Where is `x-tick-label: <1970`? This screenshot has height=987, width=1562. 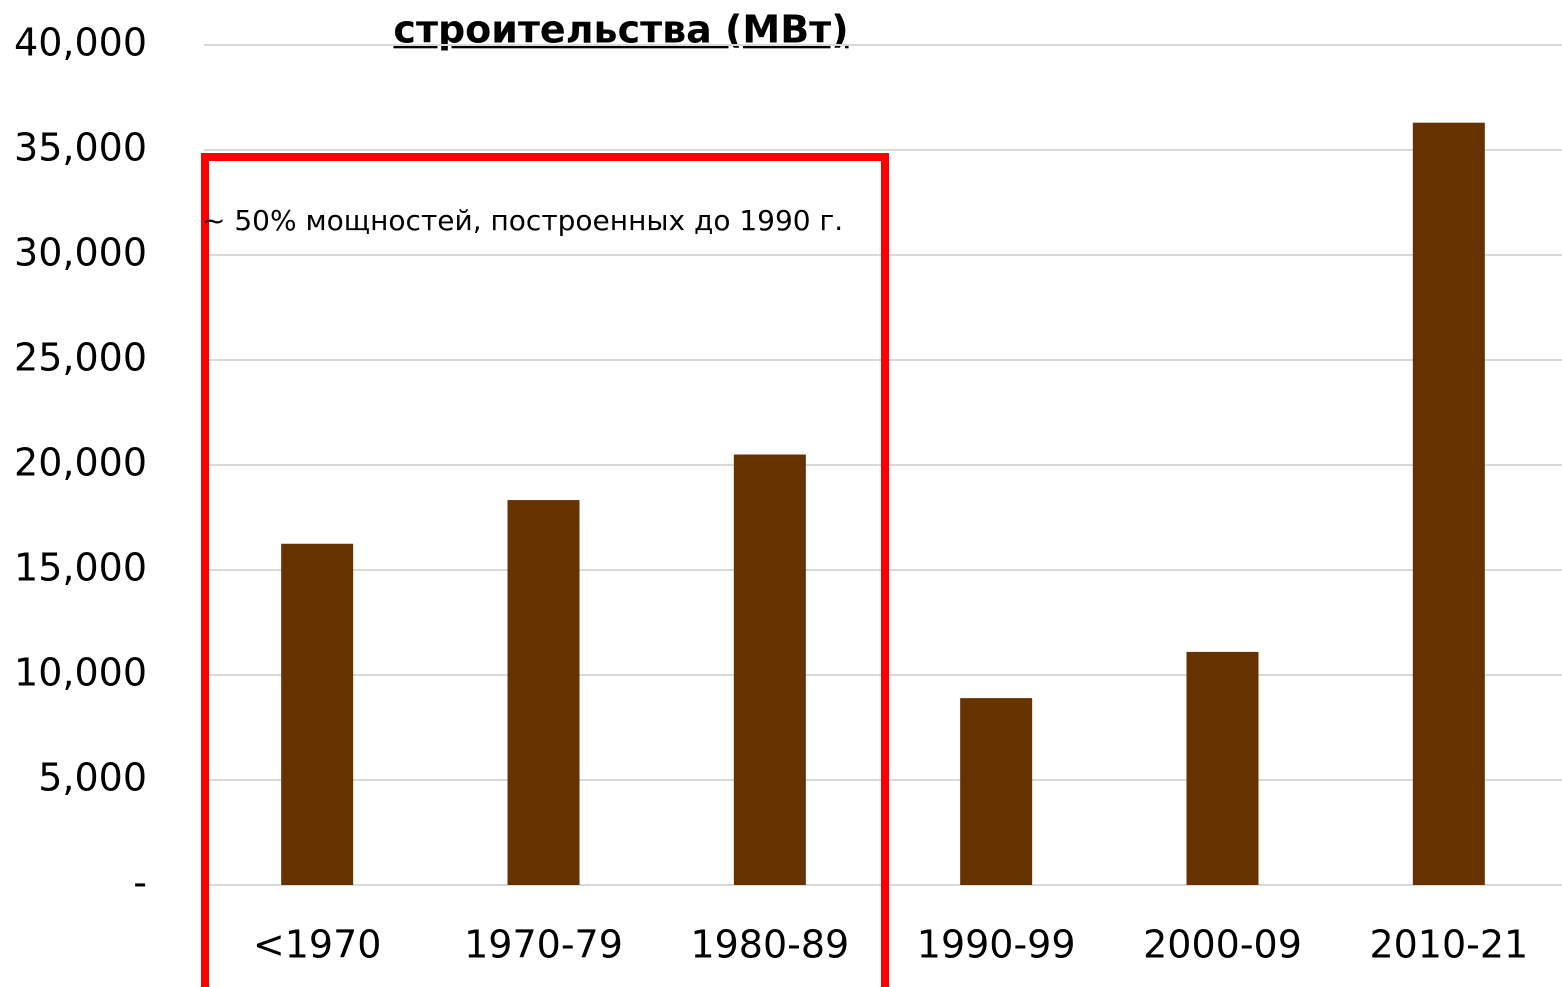
x-tick-label: <1970 is located at coordinates (317, 945).